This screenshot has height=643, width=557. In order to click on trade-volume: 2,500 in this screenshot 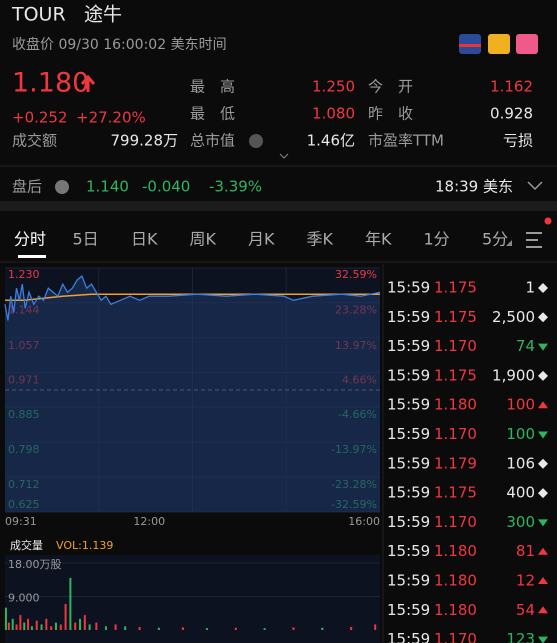, I will do `click(513, 317)`.